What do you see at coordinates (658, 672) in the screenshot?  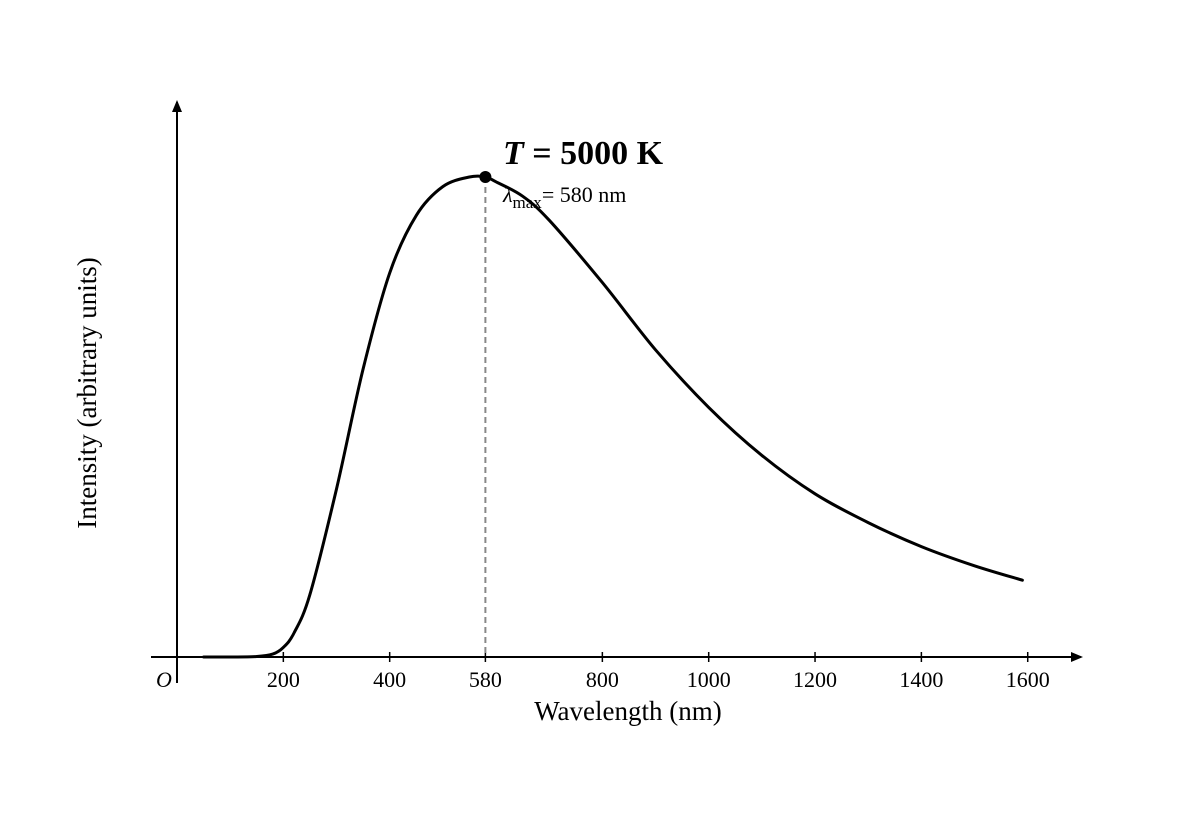 I see `x-axis-ticks: 200 400 580 800 1000 1200 1400 1600` at bounding box center [658, 672].